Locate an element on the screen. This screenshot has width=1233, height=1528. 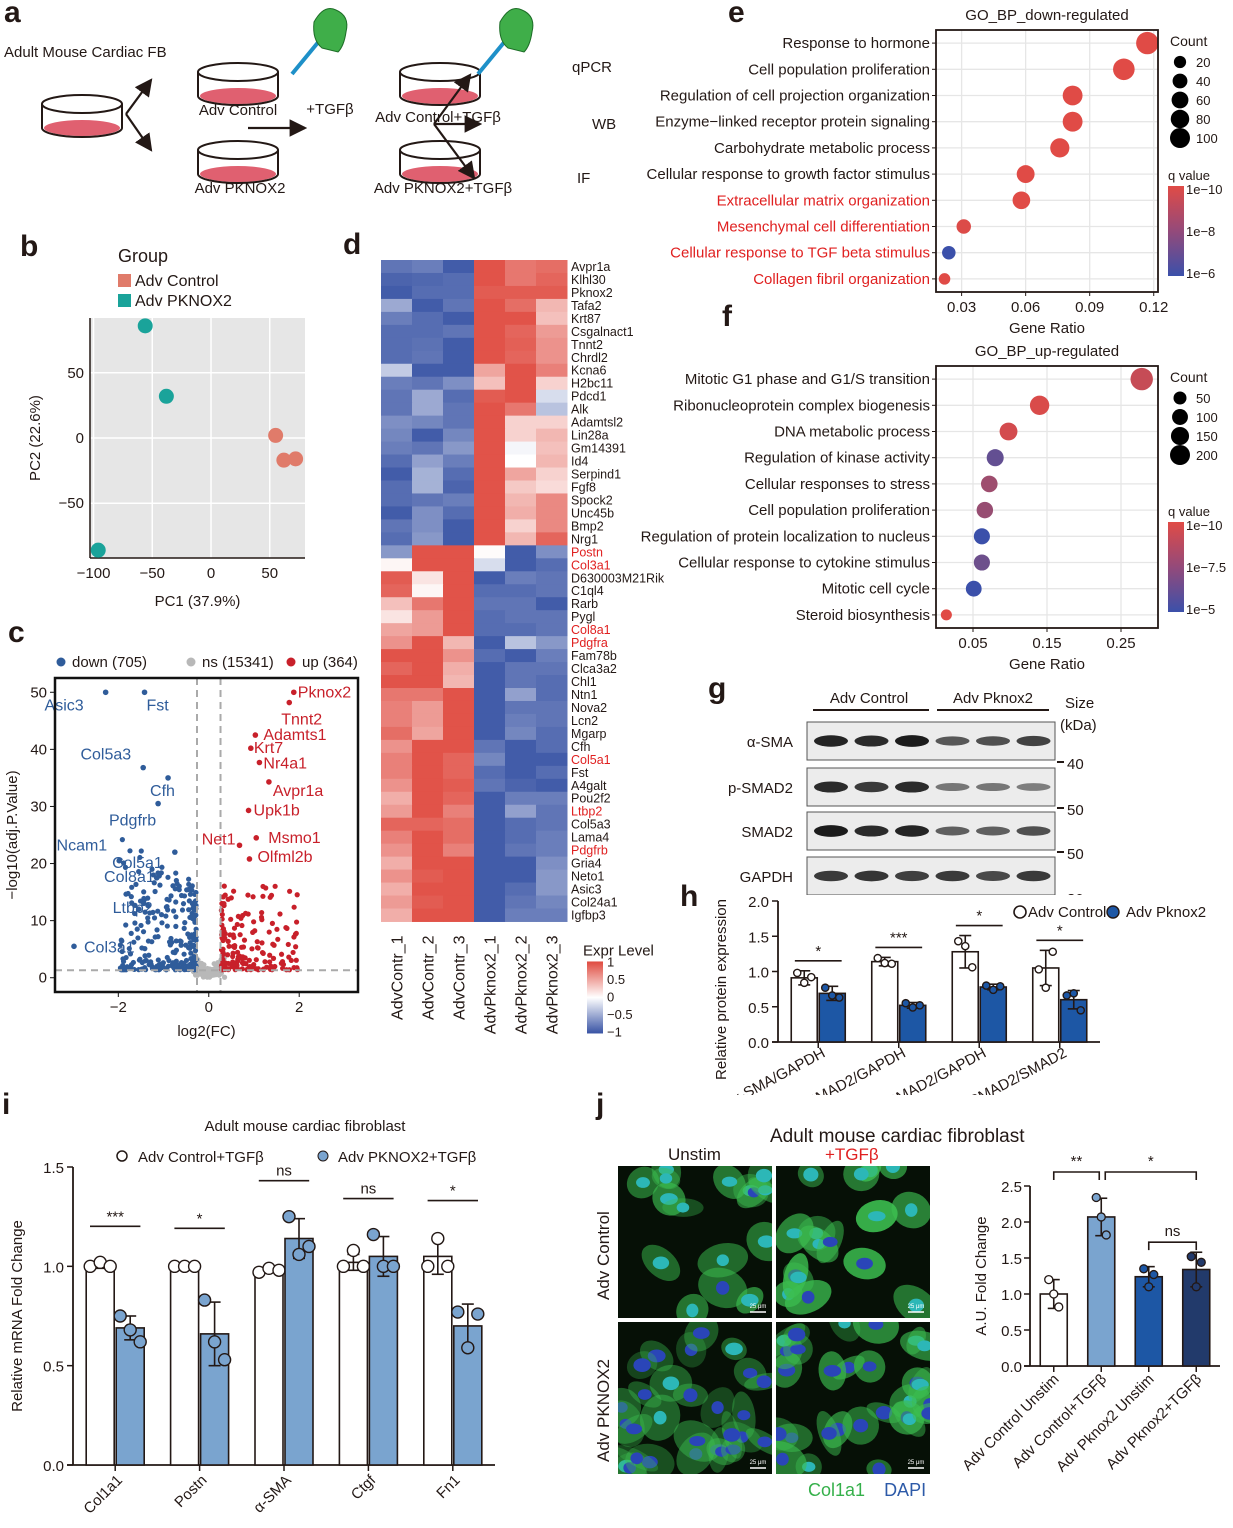
y-tick-label: 1.0 is located at coordinates (53, 1267).